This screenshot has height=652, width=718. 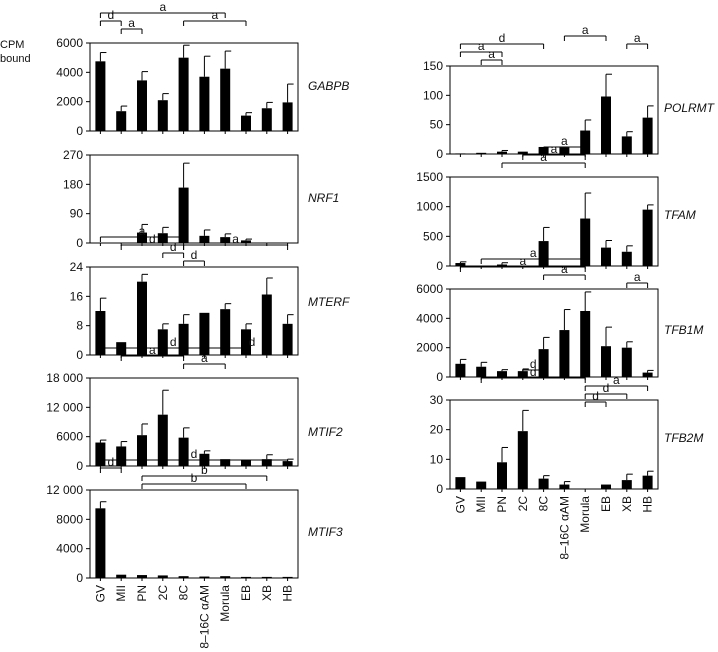 What do you see at coordinates (690, 108) in the screenshot?
I see `gene-label: POLRMT` at bounding box center [690, 108].